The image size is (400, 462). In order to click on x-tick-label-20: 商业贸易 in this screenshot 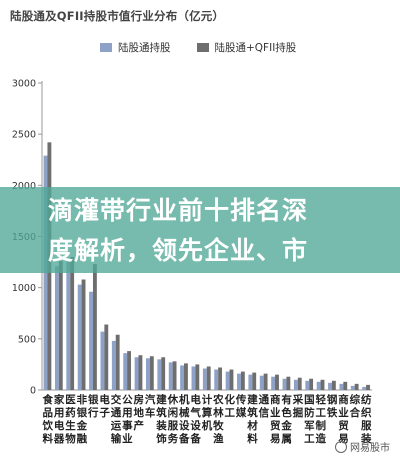, I will do `click(275, 419)`.